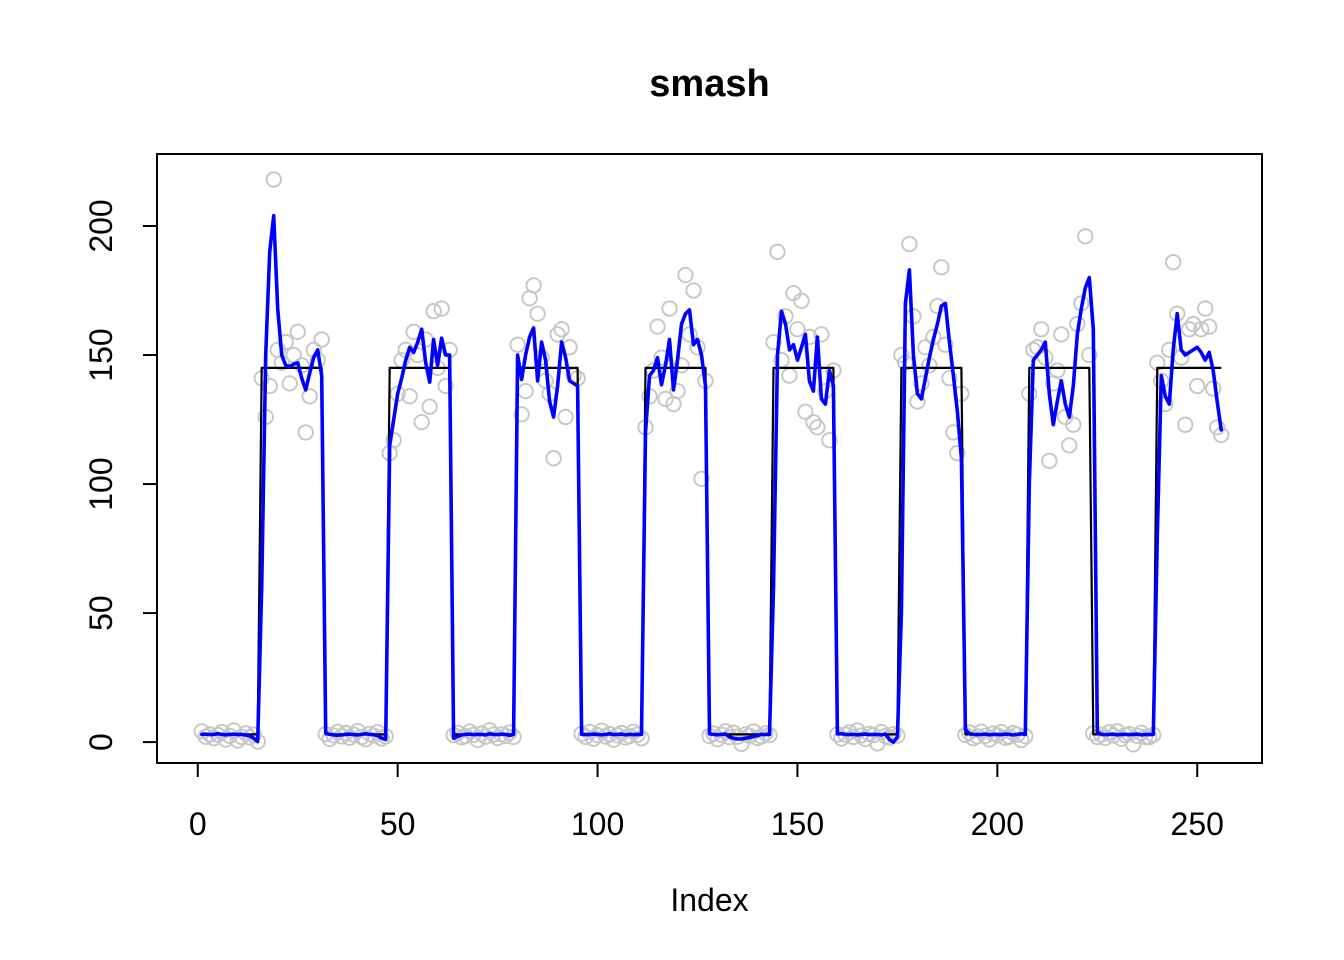 The width and height of the screenshot is (1344, 960). What do you see at coordinates (597, 824) in the screenshot?
I see `x-tick-label: 100` at bounding box center [597, 824].